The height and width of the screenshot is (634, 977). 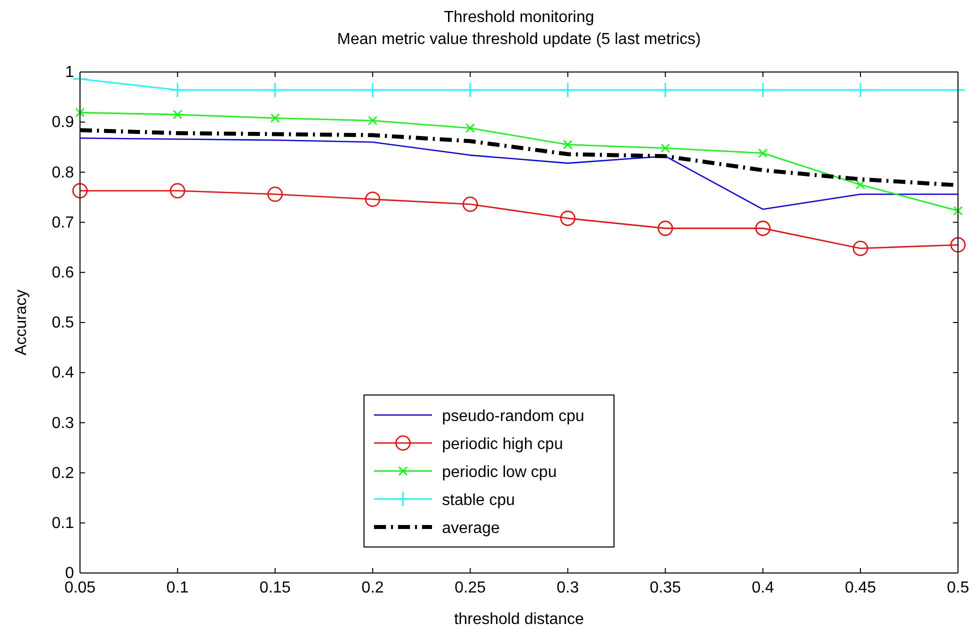 What do you see at coordinates (763, 587) in the screenshot?
I see `x-tick-label: 0.4` at bounding box center [763, 587].